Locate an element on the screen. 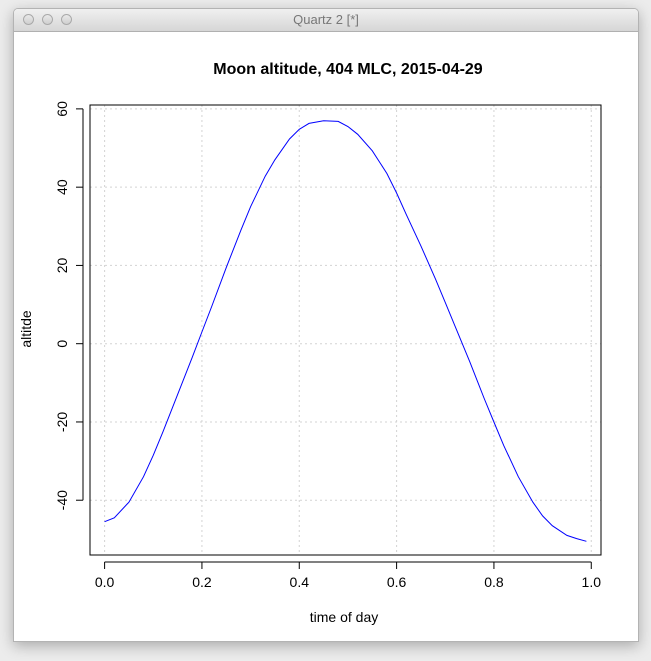  y-tick-label-2: 0 is located at coordinates (62, 344).